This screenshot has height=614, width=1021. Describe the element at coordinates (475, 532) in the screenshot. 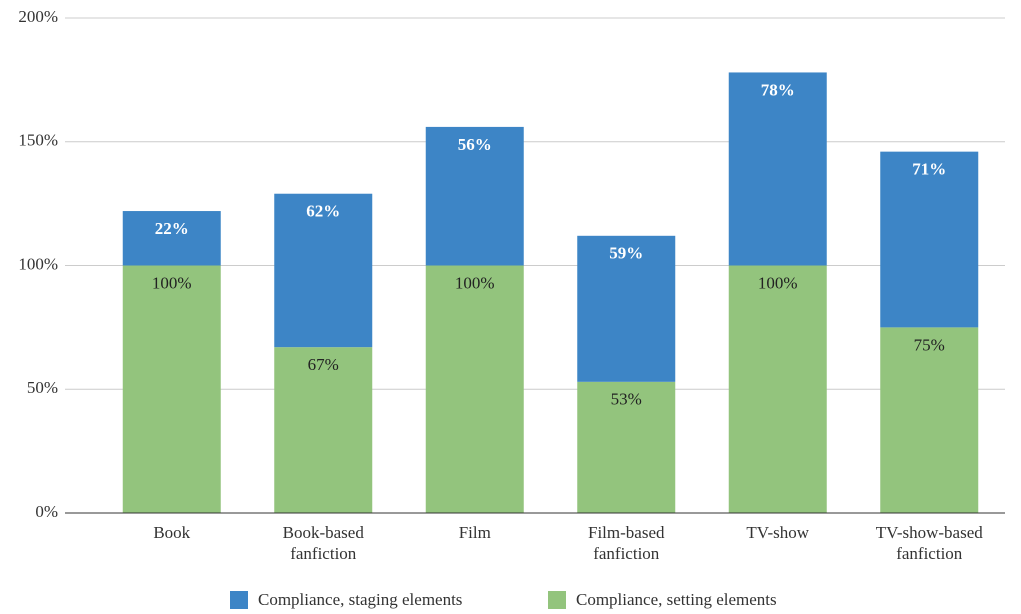

I see `x-tick-label: Film` at that location.